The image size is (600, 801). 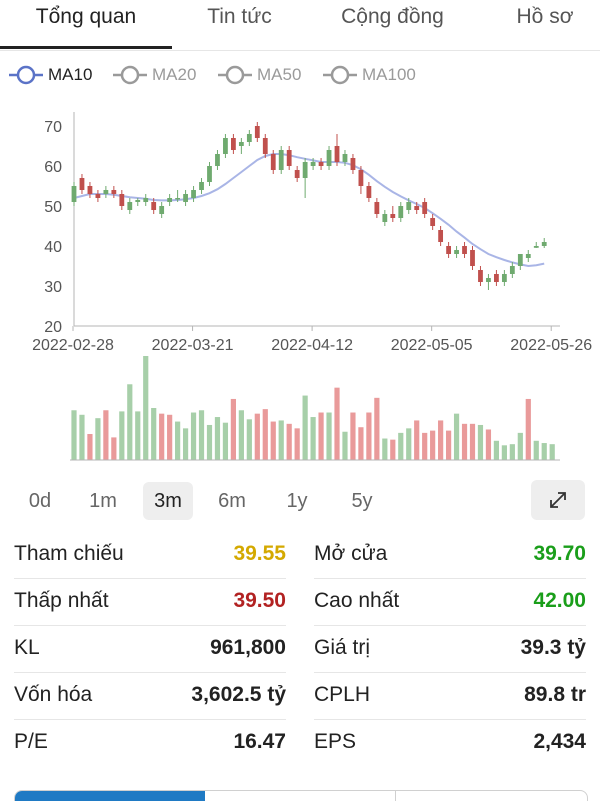 I want to click on stat-label: Giá trị, so click(x=342, y=647).